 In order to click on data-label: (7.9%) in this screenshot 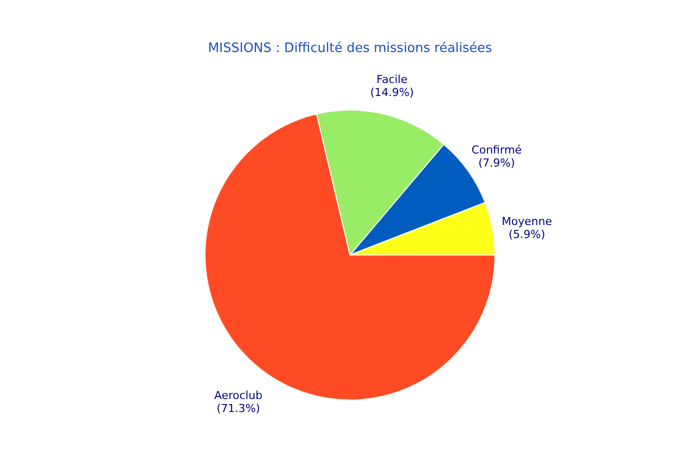, I will do `click(496, 163)`.